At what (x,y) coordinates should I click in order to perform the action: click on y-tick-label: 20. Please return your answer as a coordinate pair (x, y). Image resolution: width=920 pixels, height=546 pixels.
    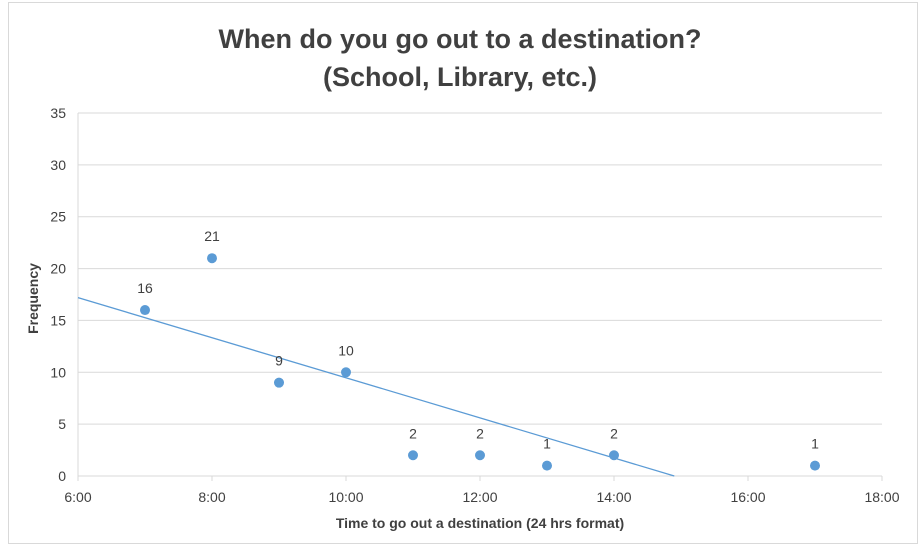
    Looking at the image, I should click on (58, 269).